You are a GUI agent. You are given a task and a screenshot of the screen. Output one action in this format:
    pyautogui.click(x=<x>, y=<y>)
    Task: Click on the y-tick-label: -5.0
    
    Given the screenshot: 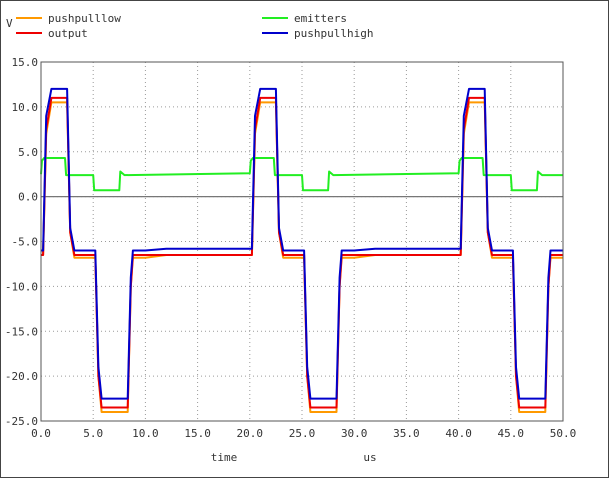 What is the action you would take?
    pyautogui.click(x=25, y=242)
    